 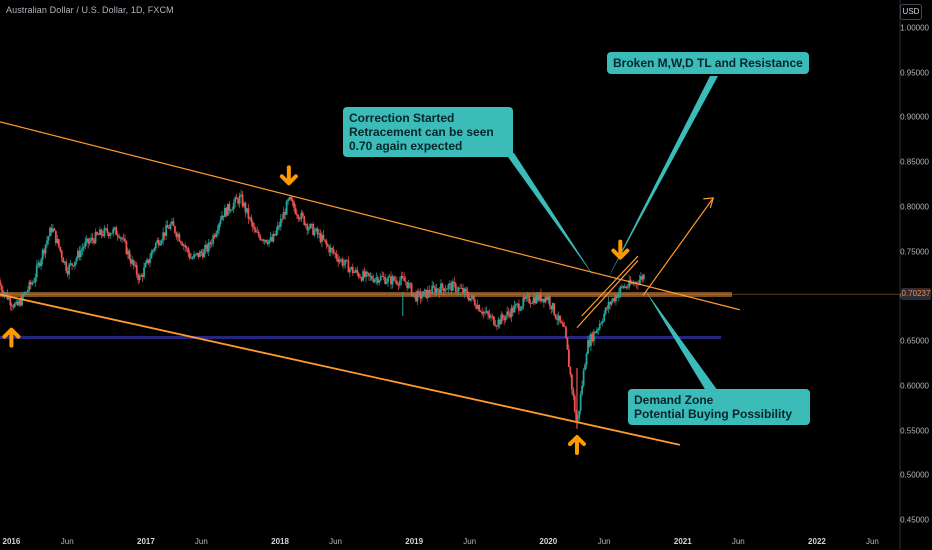 What do you see at coordinates (576, 441) in the screenshot?
I see `arrow-up-marker-head` at bounding box center [576, 441].